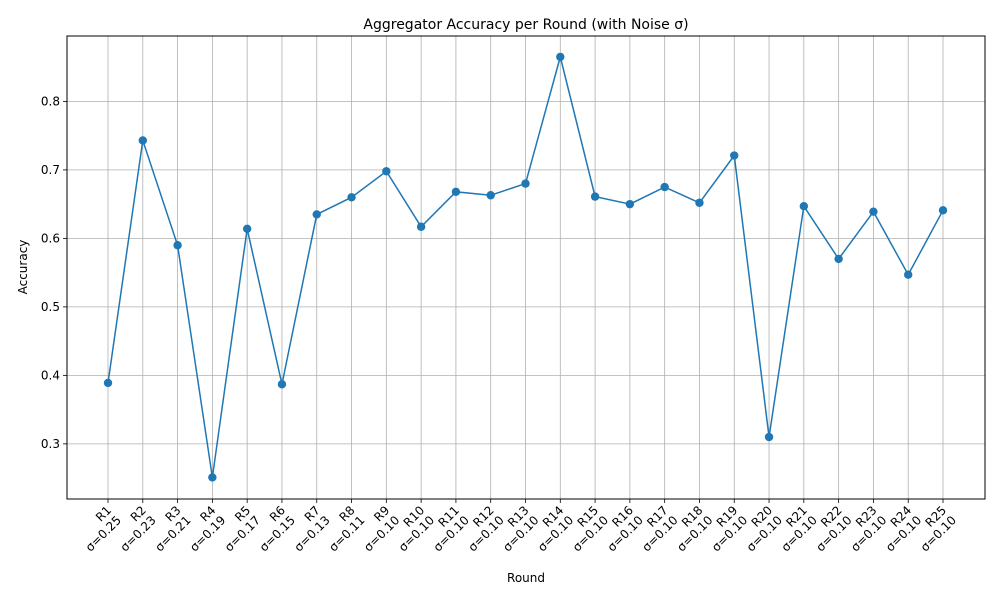  What do you see at coordinates (23, 267) in the screenshot?
I see `y-axis-label: Accuracy` at bounding box center [23, 267].